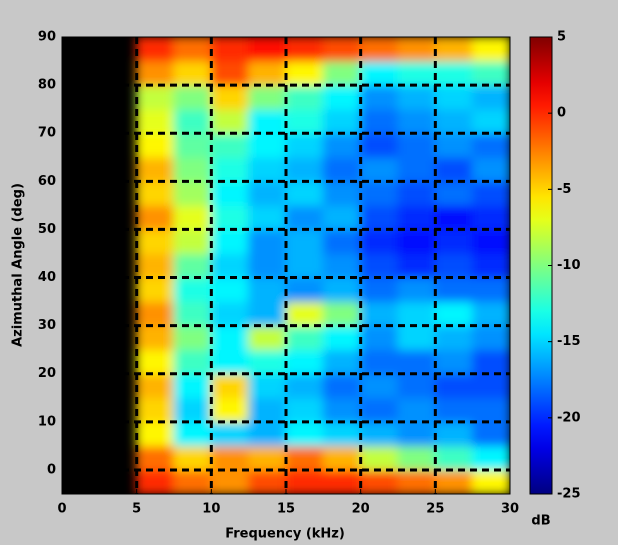 Image resolution: width=618 pixels, height=545 pixels. I want to click on colorbar-tick-label: -10, so click(569, 265).